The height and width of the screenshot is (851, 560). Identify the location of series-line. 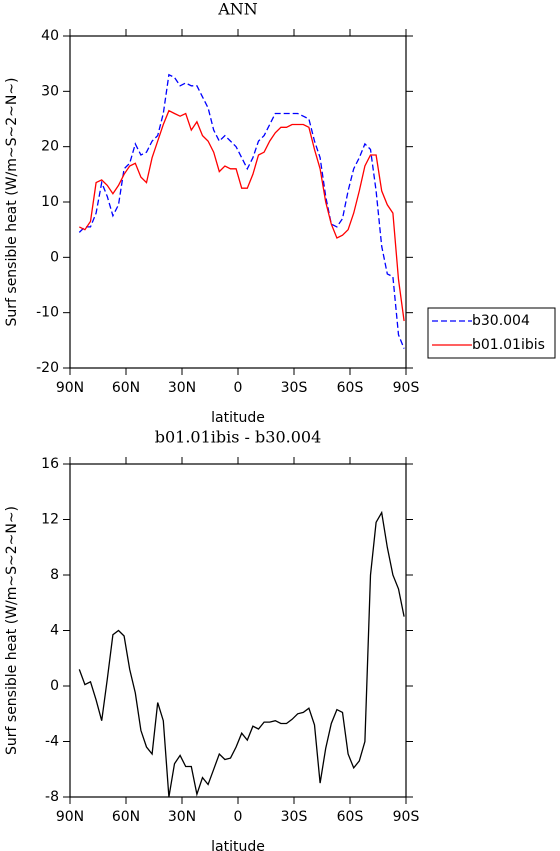
(242, 215).